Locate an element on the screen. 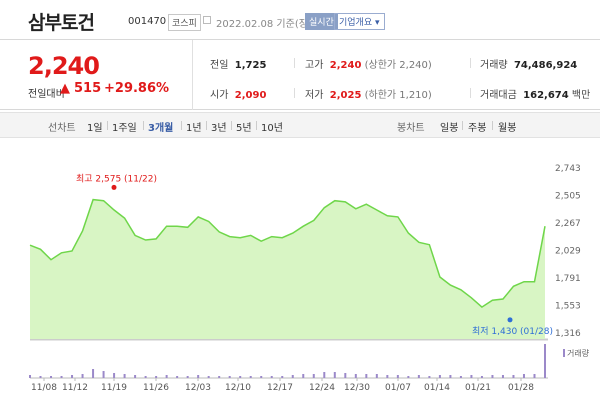 The height and width of the screenshot is (405, 600). candle-daily: 일봉 is located at coordinates (449, 128).